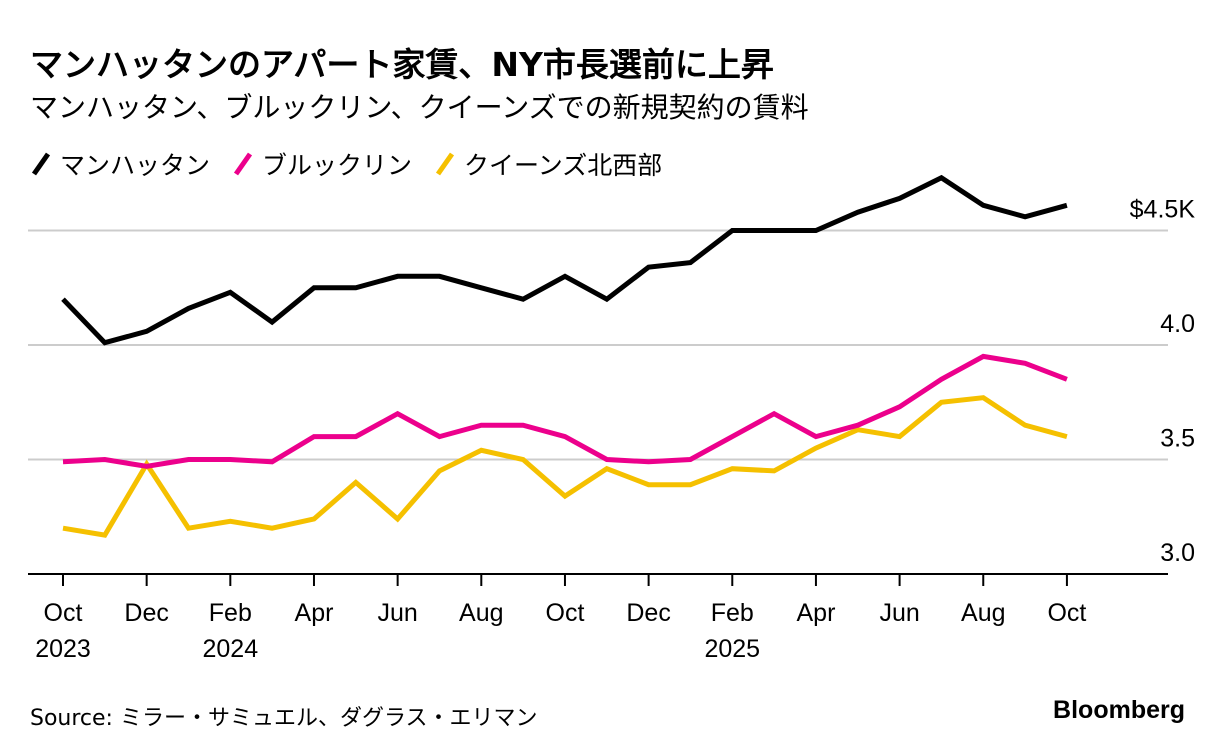 Image resolution: width=1223 pixels, height=754 pixels. Describe the element at coordinates (983, 613) in the screenshot. I see `x-tick-label-11: Aug` at that location.